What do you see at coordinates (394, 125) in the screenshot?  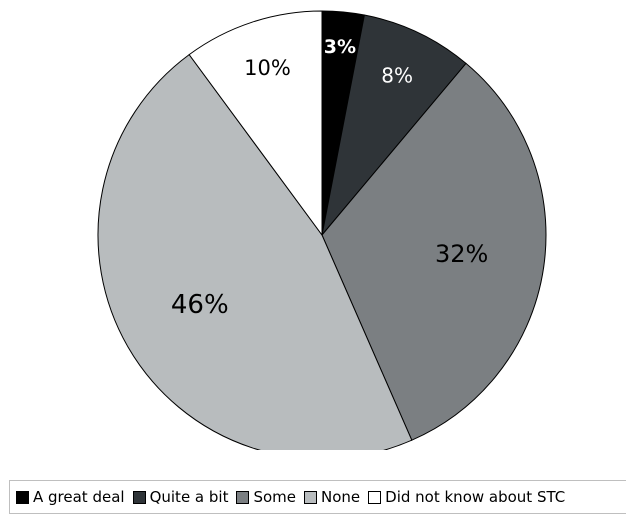 I see `pie-slice-quite-a-bit` at bounding box center [394, 125].